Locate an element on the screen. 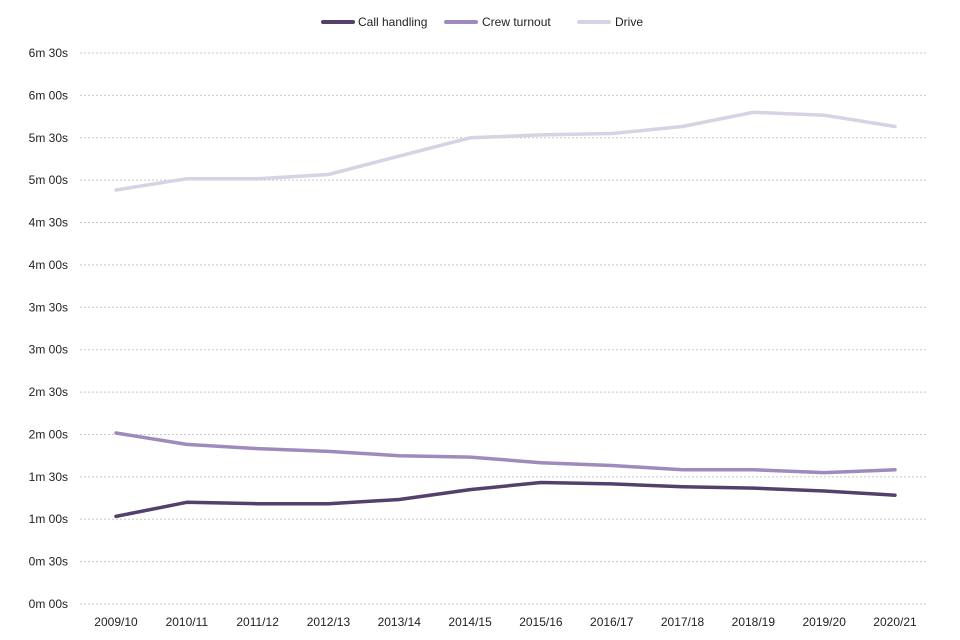  series-line-drive is located at coordinates (505, 151).